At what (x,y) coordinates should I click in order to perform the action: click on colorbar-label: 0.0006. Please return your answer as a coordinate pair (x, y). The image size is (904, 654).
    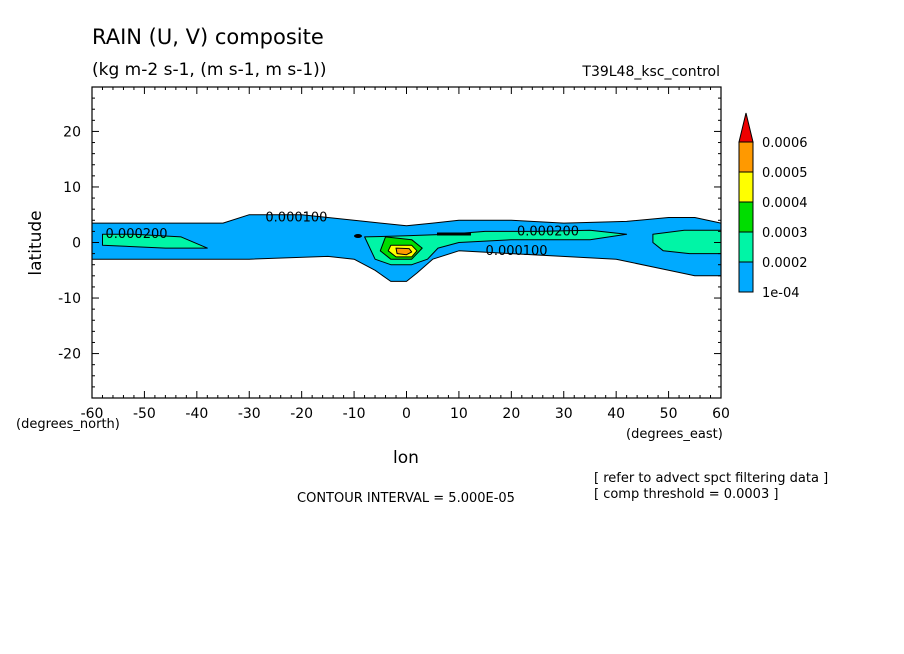
    Looking at the image, I should click on (785, 143).